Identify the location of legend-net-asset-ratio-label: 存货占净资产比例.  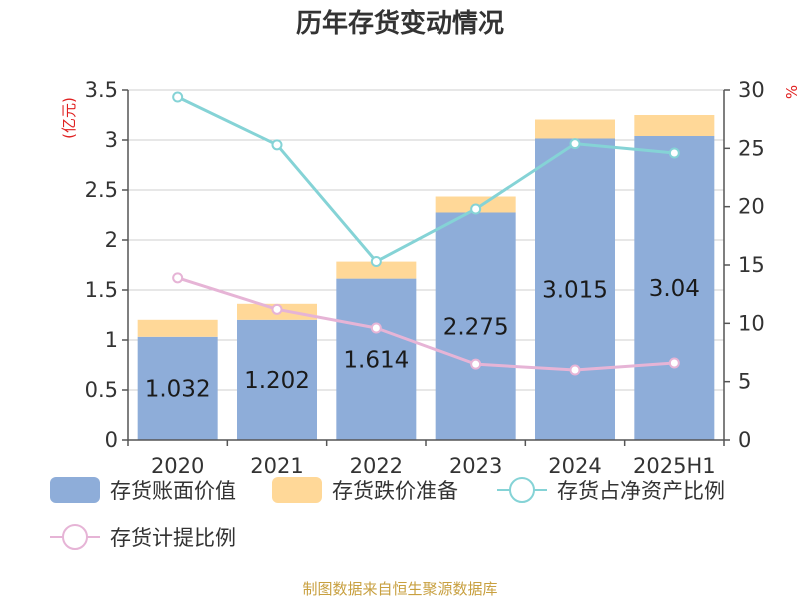
(641, 491).